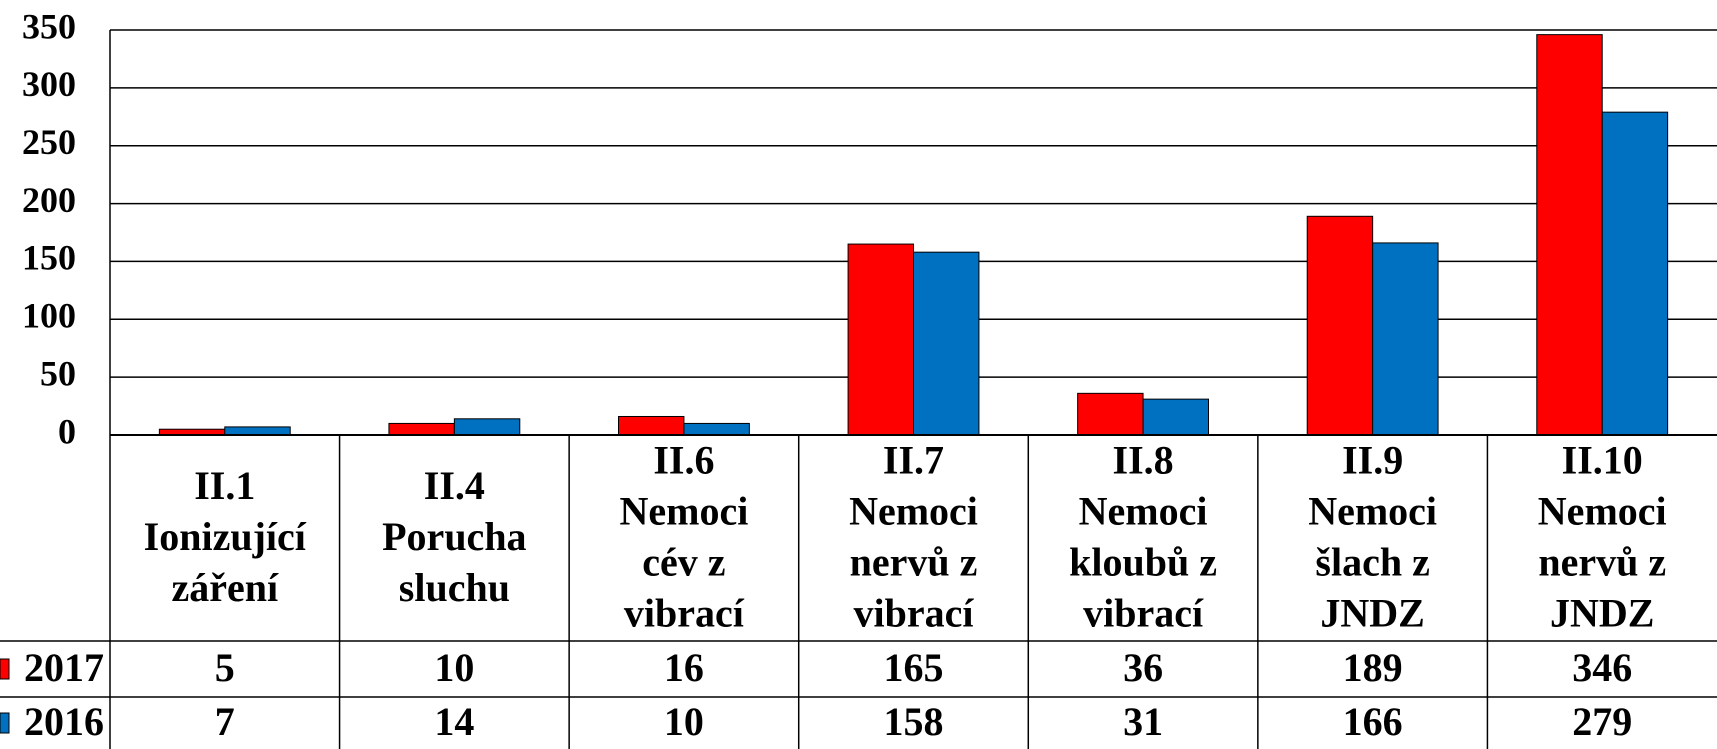  I want to click on y-tick-label: 250, so click(49, 142).